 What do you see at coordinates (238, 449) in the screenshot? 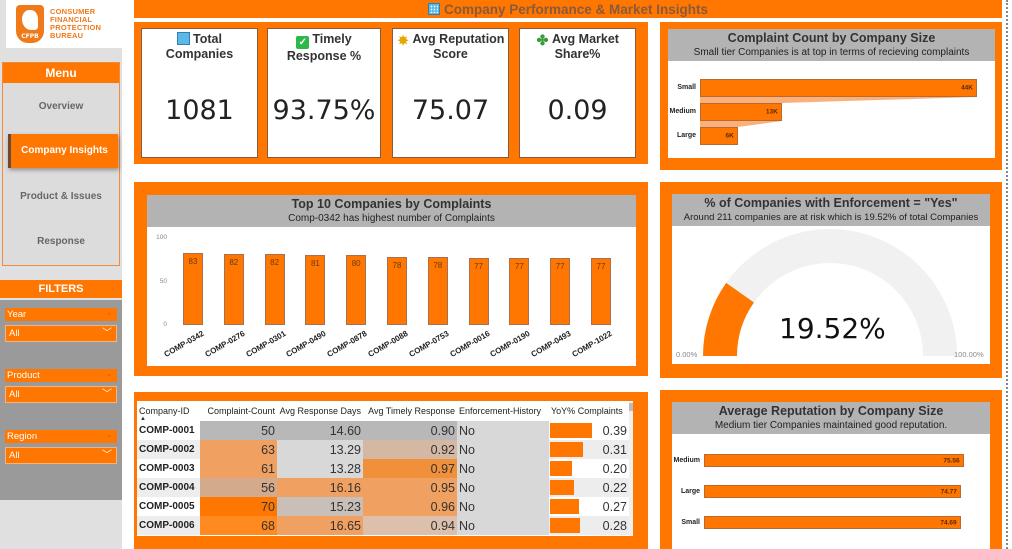
I see `complaint-count-cell: 63` at bounding box center [238, 449].